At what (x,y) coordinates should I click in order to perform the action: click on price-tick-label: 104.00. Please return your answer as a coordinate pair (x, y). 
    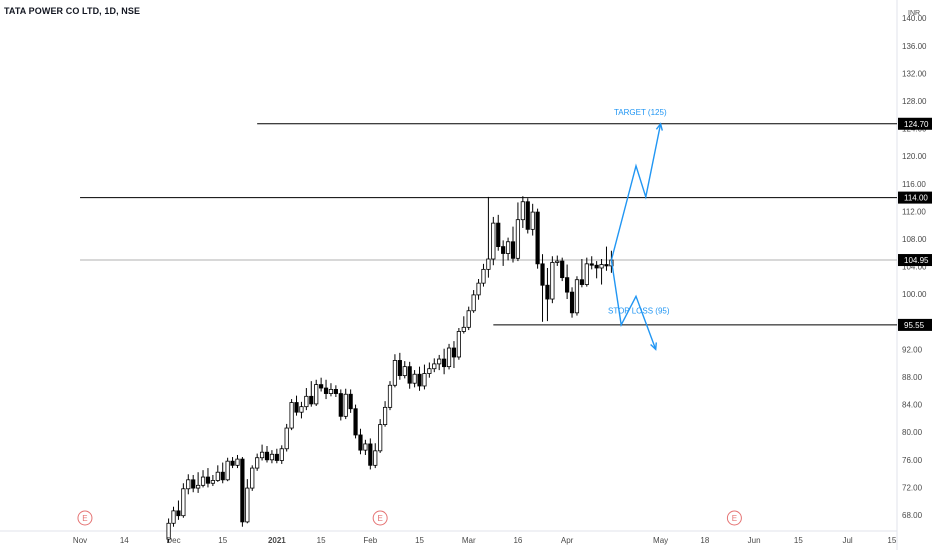
    Looking at the image, I should click on (914, 267).